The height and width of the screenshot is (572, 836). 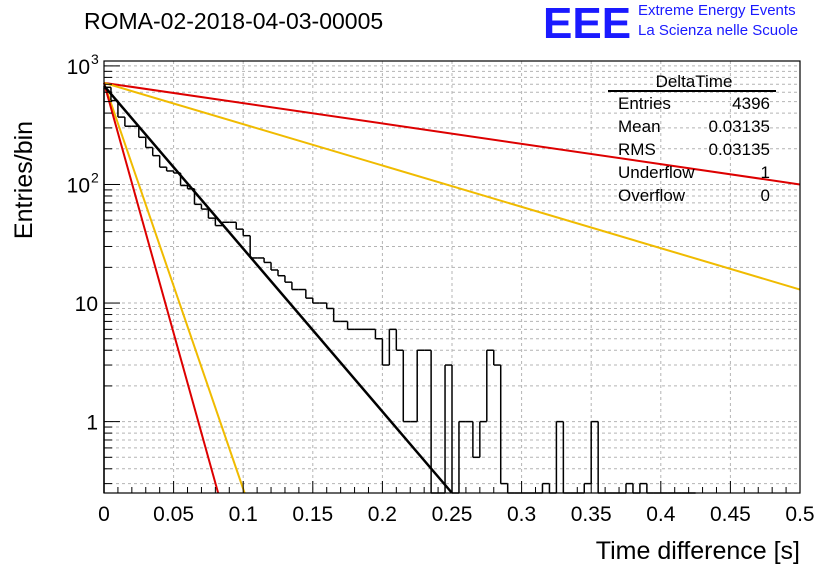 I want to click on x-tick-label: 0.4, so click(x=661, y=514).